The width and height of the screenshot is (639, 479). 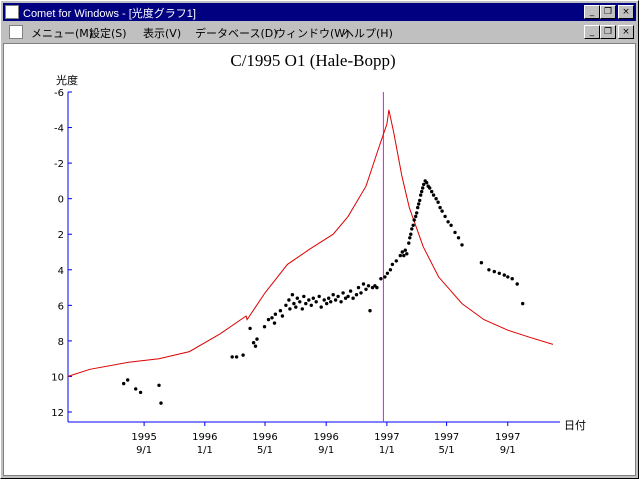 I want to click on menu-item-window: ウィンドウ(W), so click(x=312, y=33).